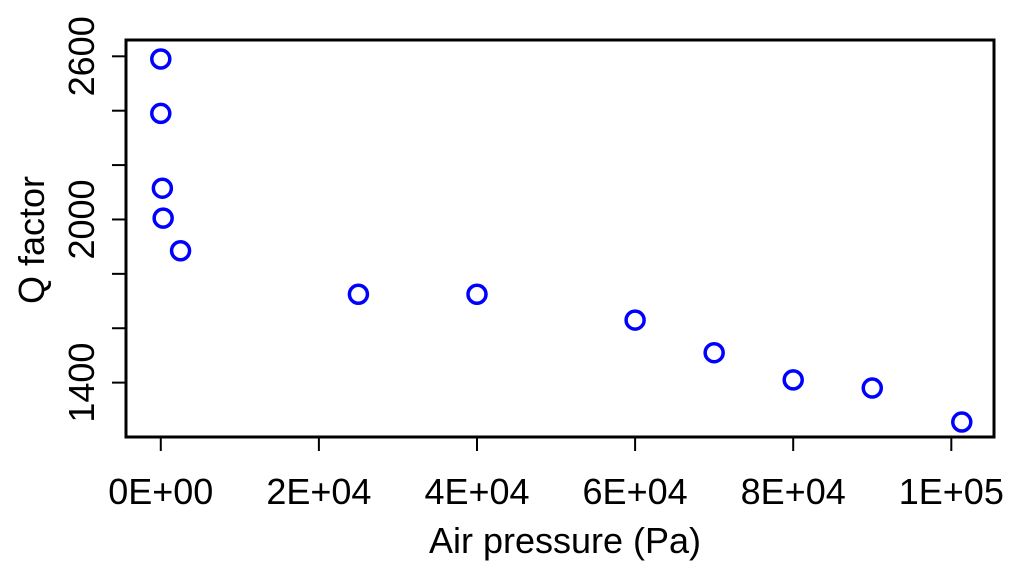  I want to click on x-tick-label: 1E+05, so click(951, 491).